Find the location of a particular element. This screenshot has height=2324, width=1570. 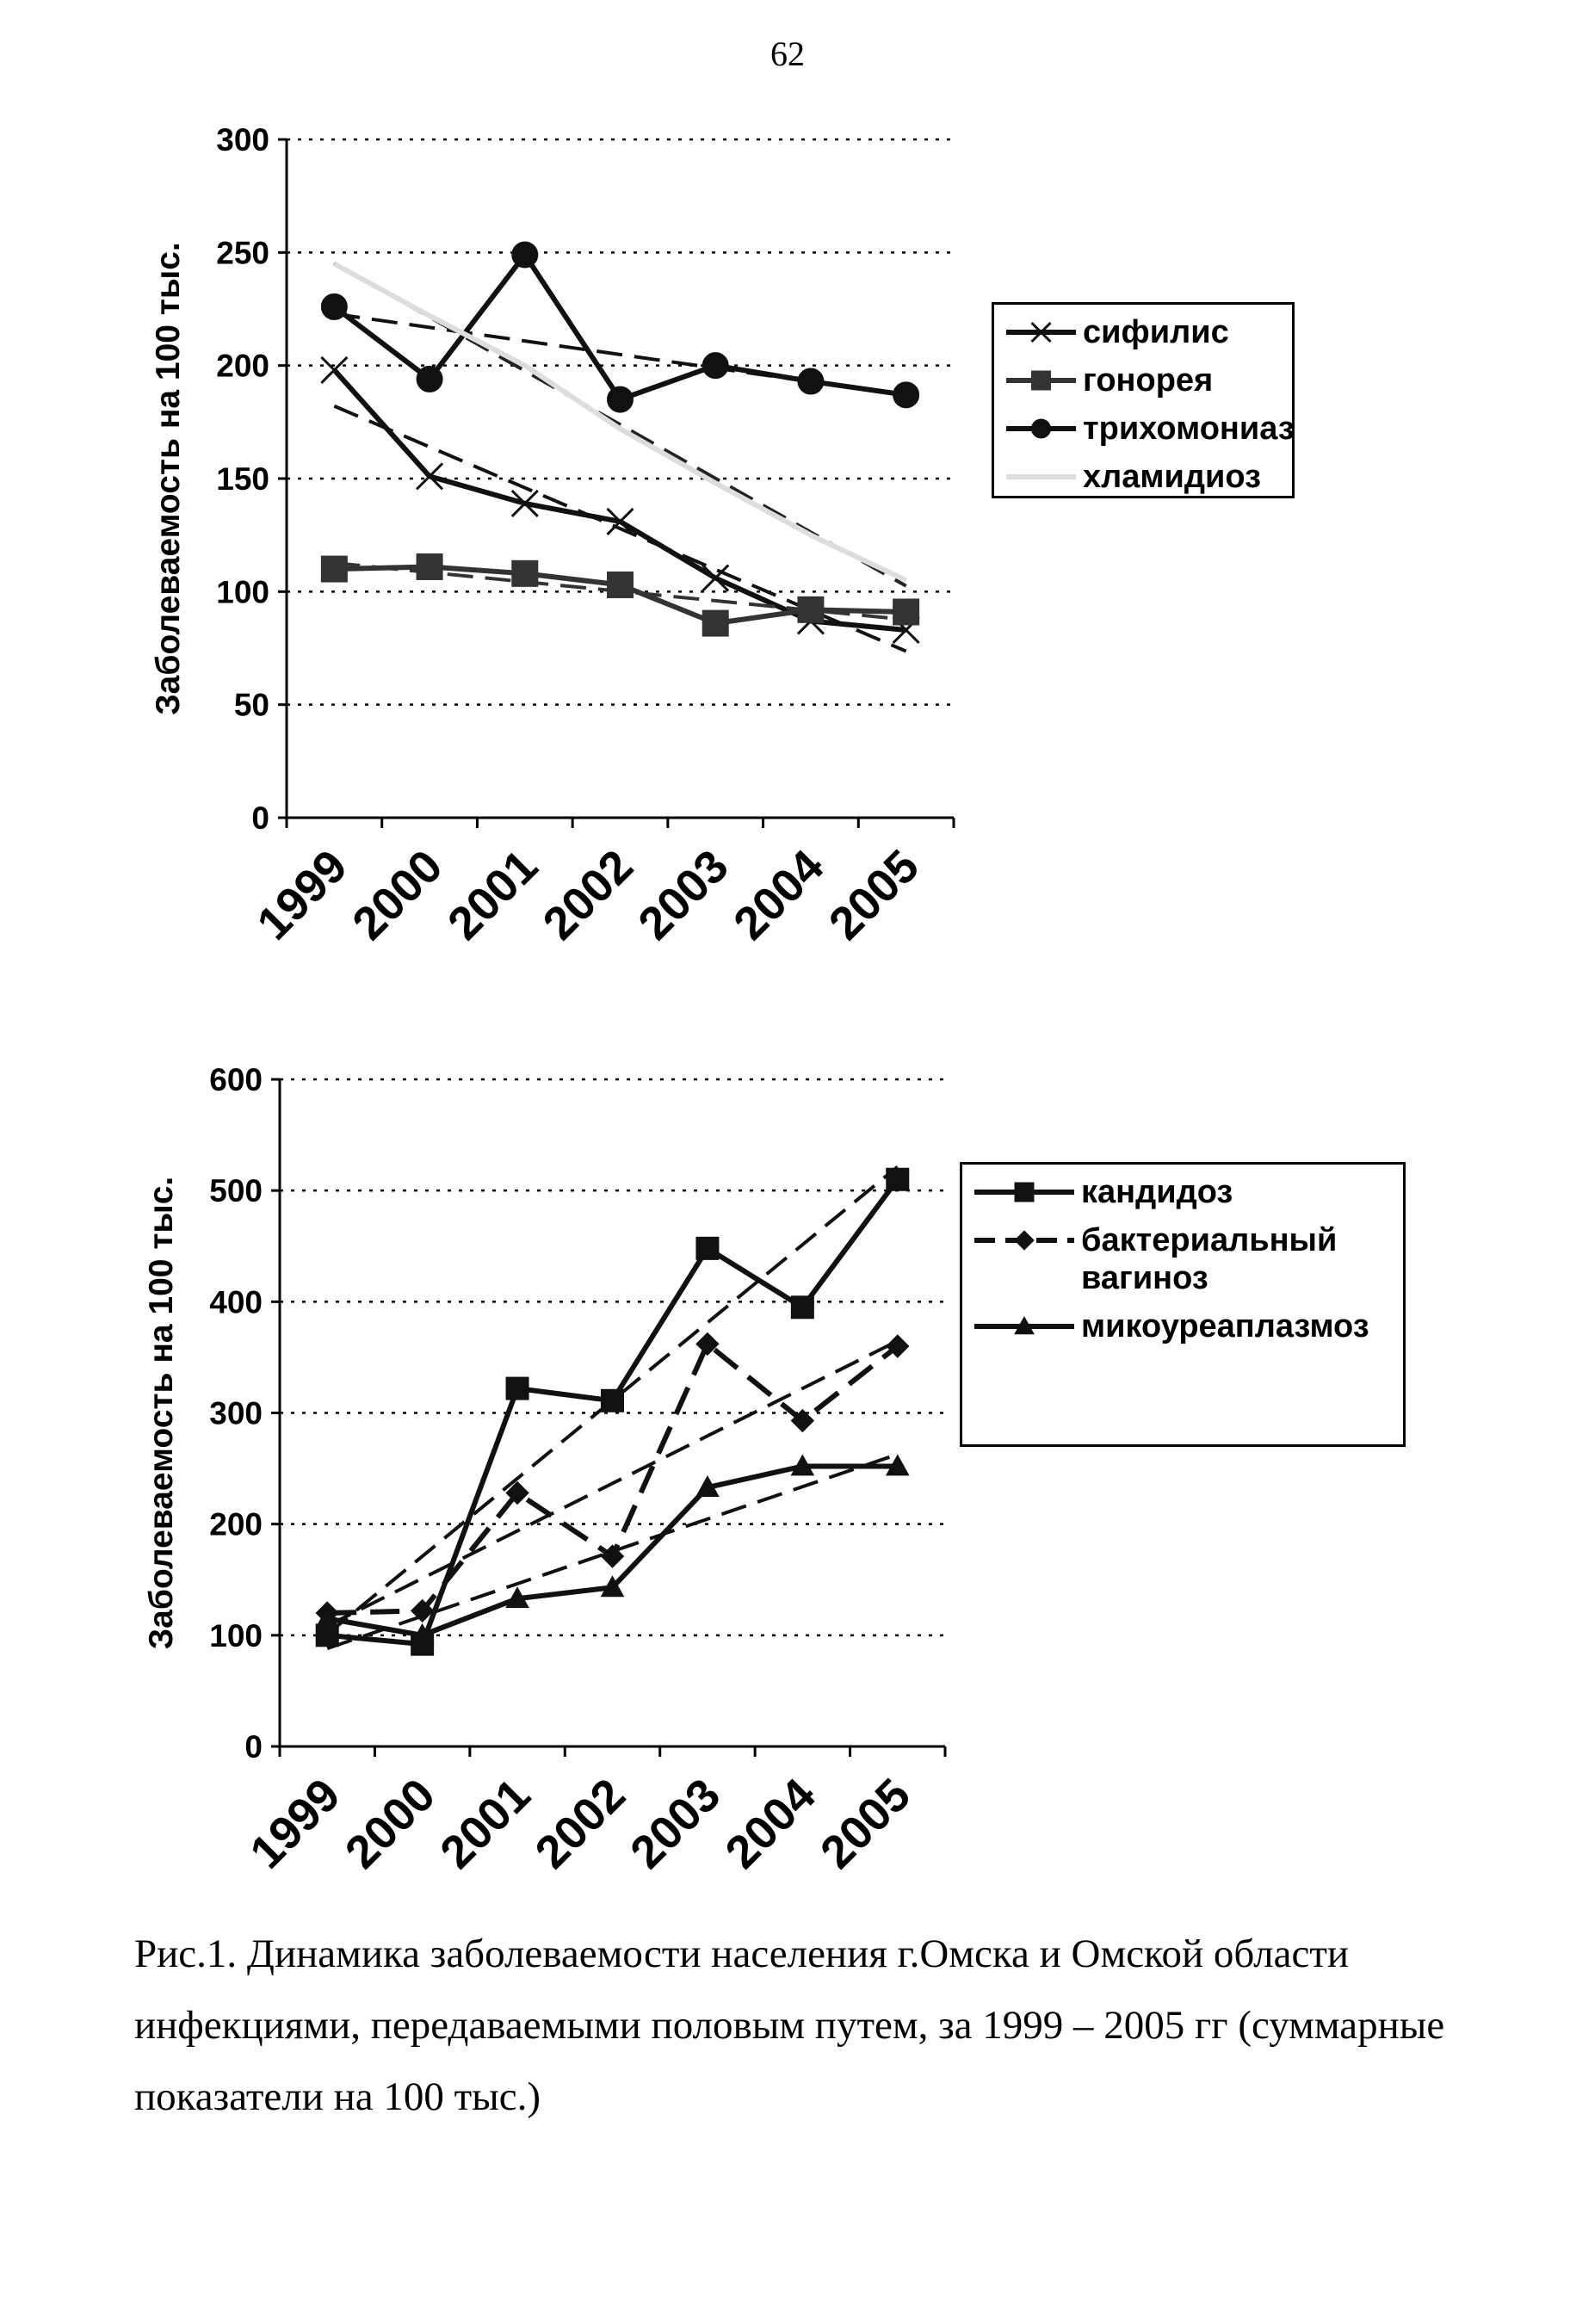

legend-entry: сифилис is located at coordinates (1143, 332).